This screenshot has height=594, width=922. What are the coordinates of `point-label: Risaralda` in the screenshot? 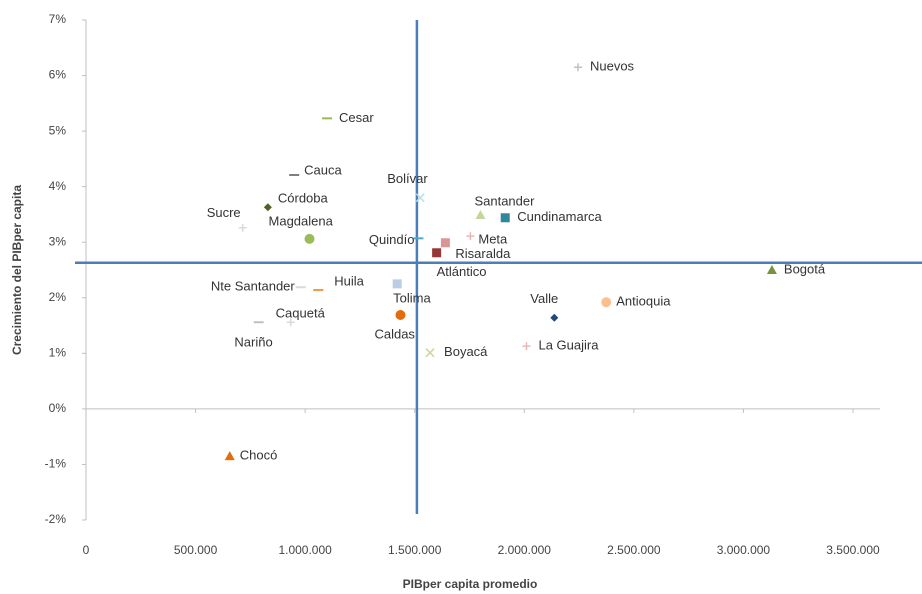 It's located at (483, 253).